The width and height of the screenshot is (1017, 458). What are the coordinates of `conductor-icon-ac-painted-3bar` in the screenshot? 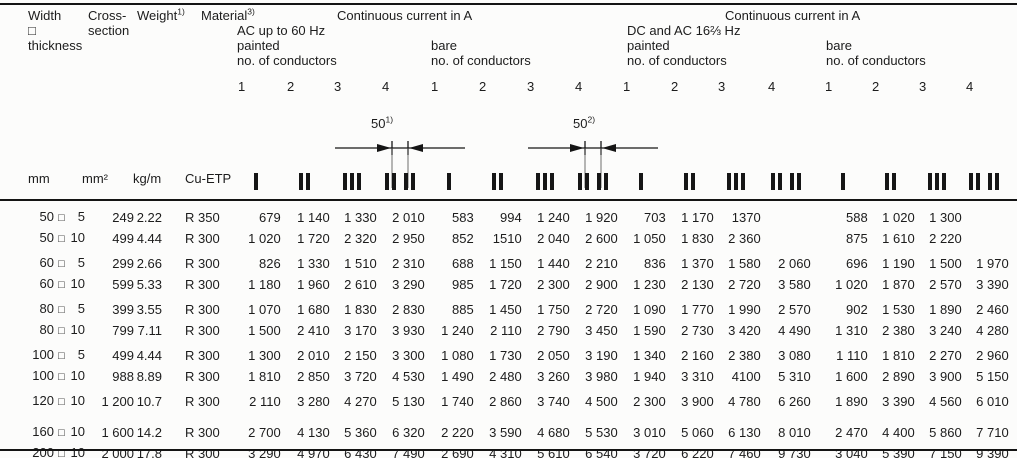 It's located at (352, 181).